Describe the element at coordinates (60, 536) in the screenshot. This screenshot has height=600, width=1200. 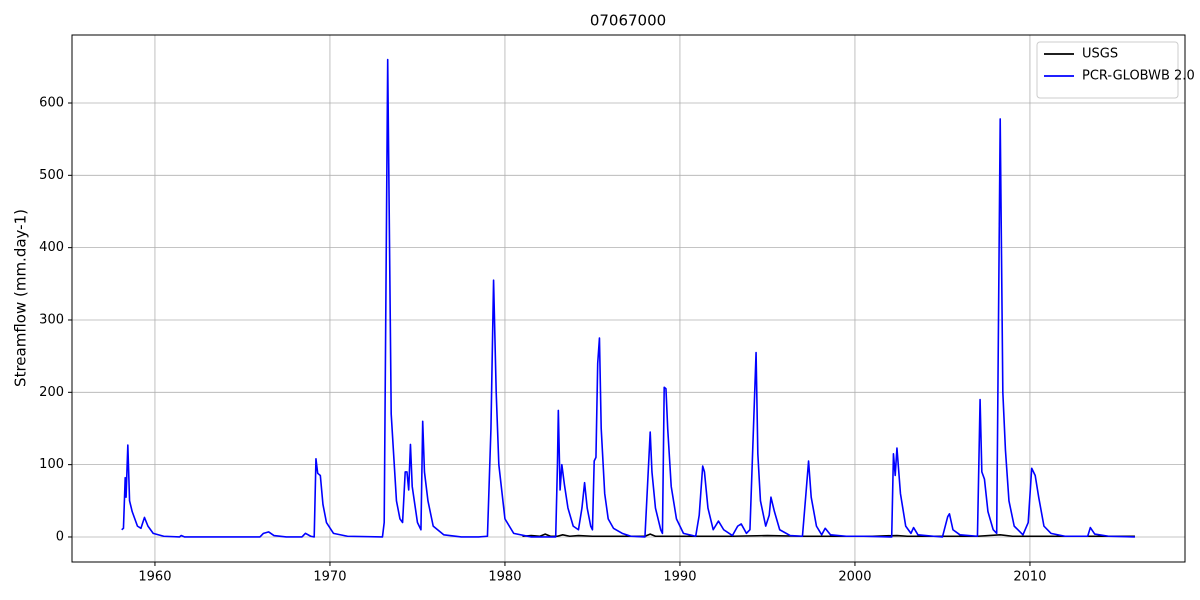
I see `y-tick-label: 0` at that location.